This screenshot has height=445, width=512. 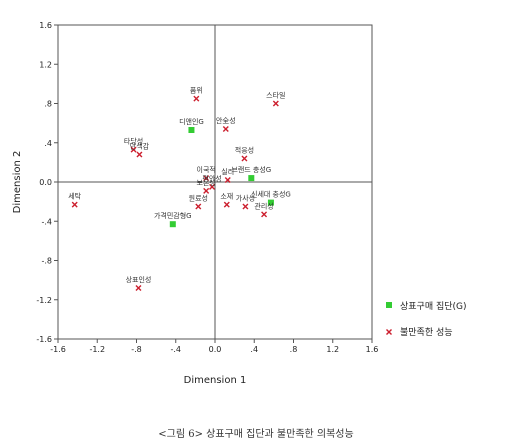 What do you see at coordinates (17, 182) in the screenshot?
I see `y-axis-title: Dimension 2` at bounding box center [17, 182].